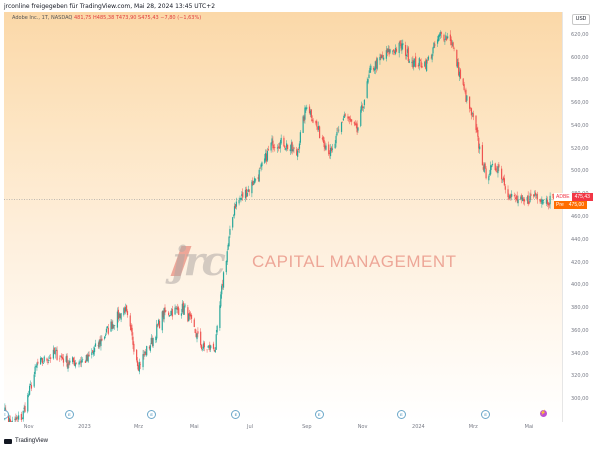 The width and height of the screenshot is (601, 450). What do you see at coordinates (580, 125) in the screenshot?
I see `price-axis-tick: 540,00` at bounding box center [580, 125].